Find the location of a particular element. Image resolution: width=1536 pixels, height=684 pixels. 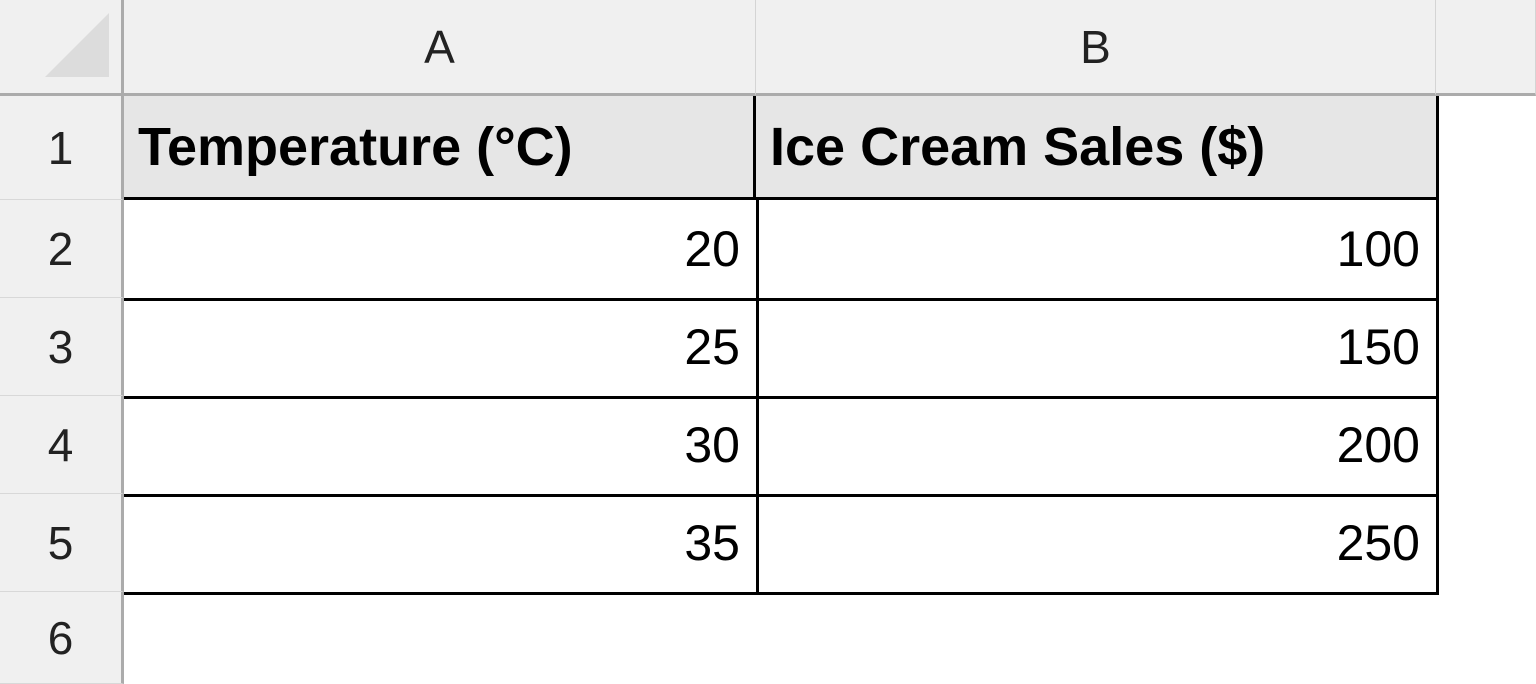

cell-b1: Ice Cream Sales ($) is located at coordinates (1097, 148).